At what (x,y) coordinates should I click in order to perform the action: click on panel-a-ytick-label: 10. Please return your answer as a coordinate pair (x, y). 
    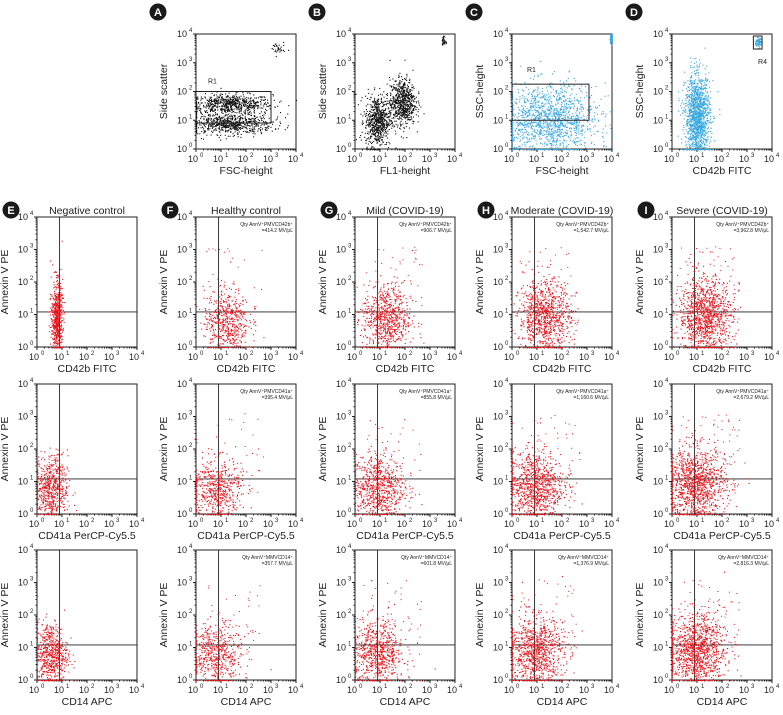
    Looking at the image, I should click on (182, 149).